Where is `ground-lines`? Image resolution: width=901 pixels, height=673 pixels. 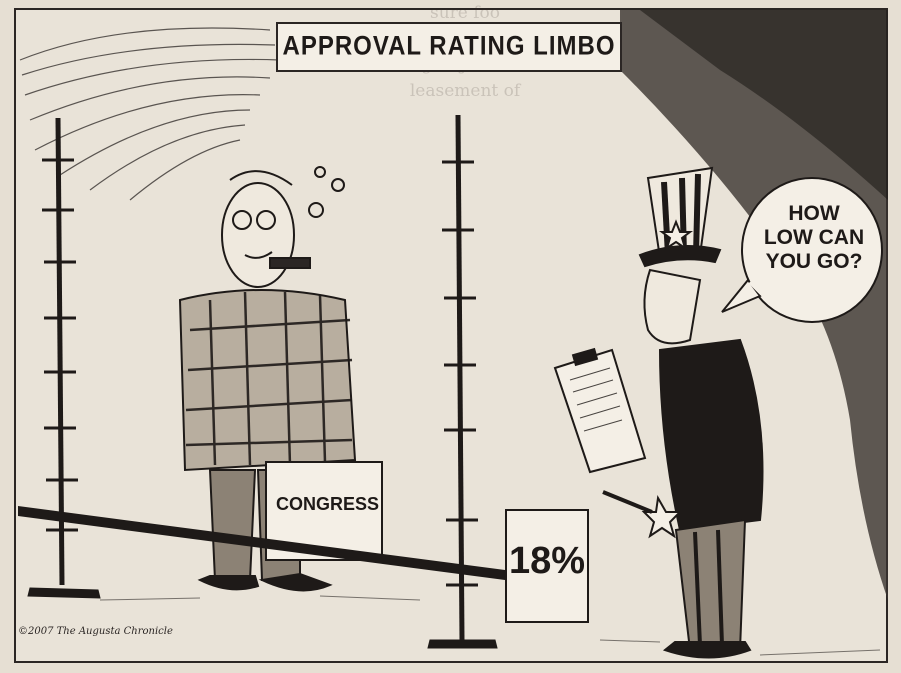 ground-lines is located at coordinates (490, 625).